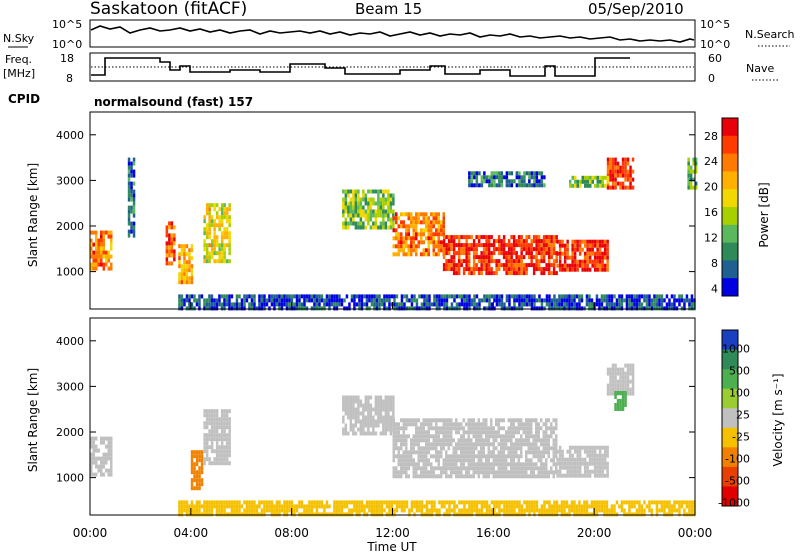 This screenshot has height=554, width=800. I want to click on power-cbar-swatch, so click(730, 234).